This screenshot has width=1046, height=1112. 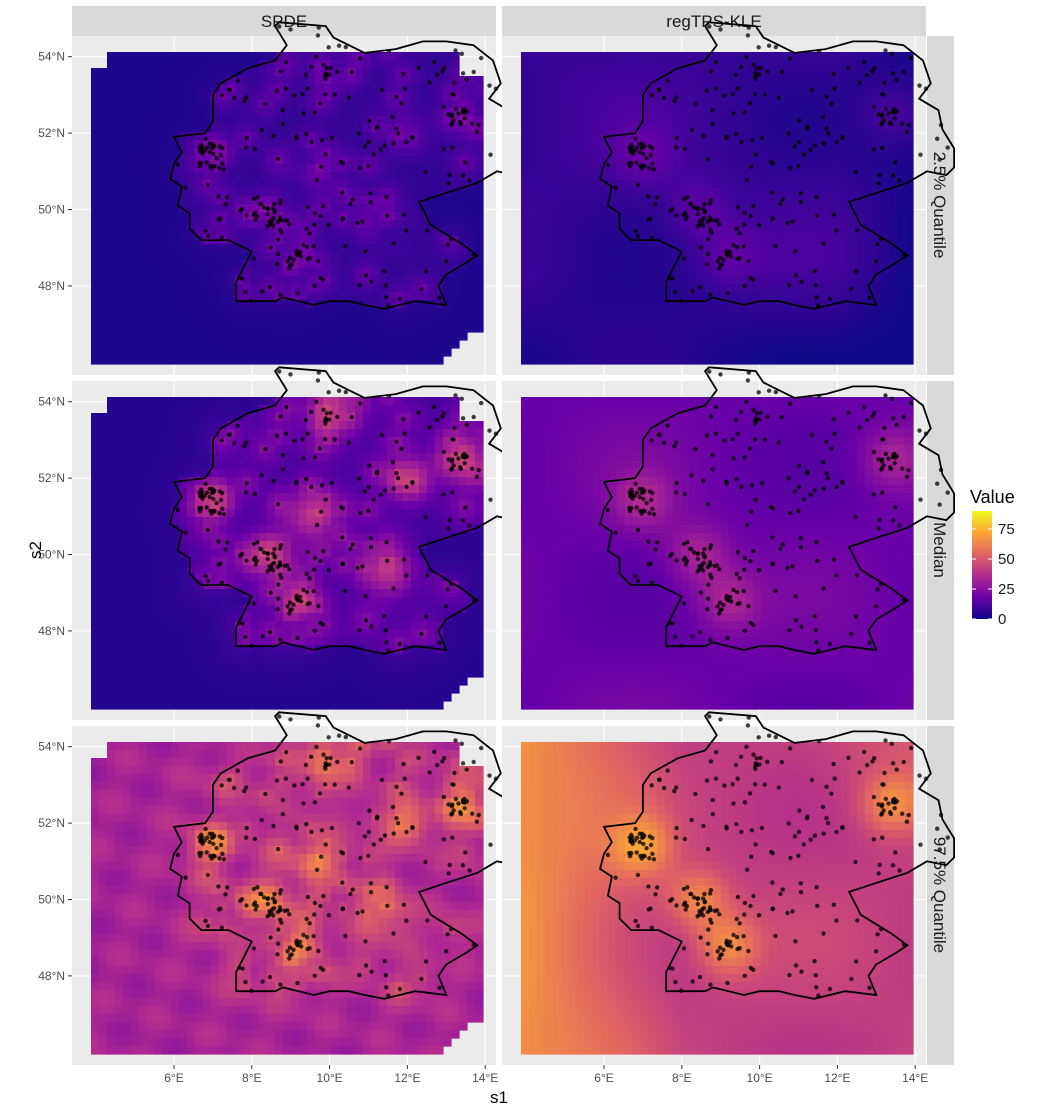 I want to click on panel-raster, so click(x=287, y=898).